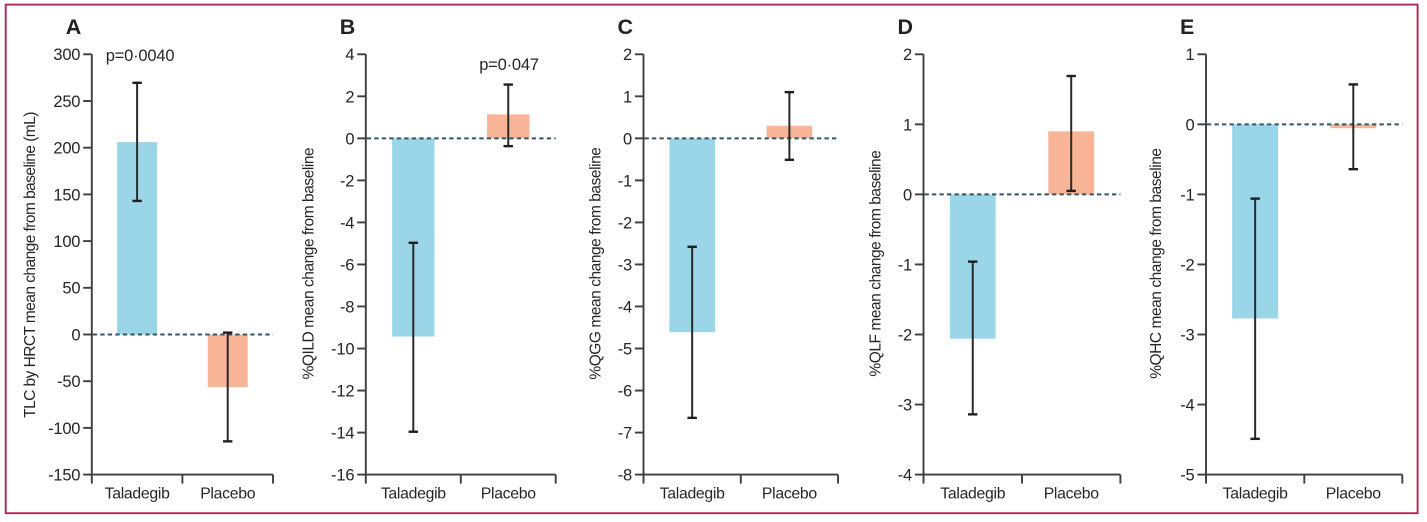 The image size is (1427, 522). I want to click on svg-text: 300, so click(66, 55).